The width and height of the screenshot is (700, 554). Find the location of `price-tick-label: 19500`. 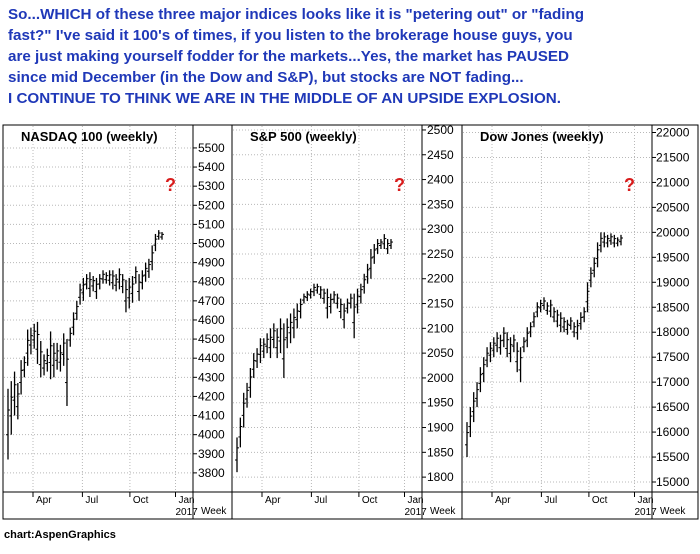

price-tick-label: 19500 is located at coordinates (673, 257).